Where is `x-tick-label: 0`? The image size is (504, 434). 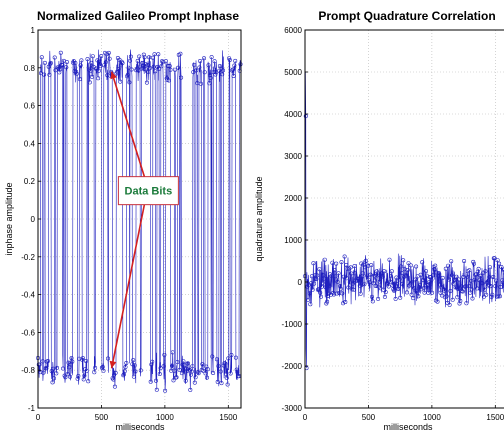 x-tick-label: 0 is located at coordinates (305, 417).